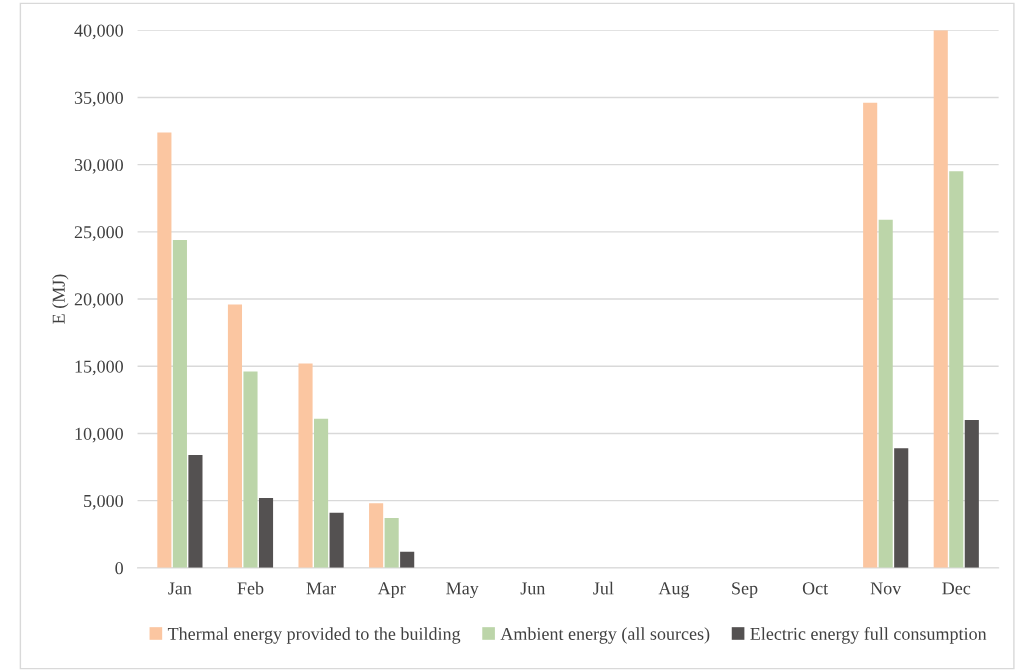 The width and height of the screenshot is (1019, 672). What do you see at coordinates (745, 590) in the screenshot?
I see `x-tick-label: Sep` at bounding box center [745, 590].